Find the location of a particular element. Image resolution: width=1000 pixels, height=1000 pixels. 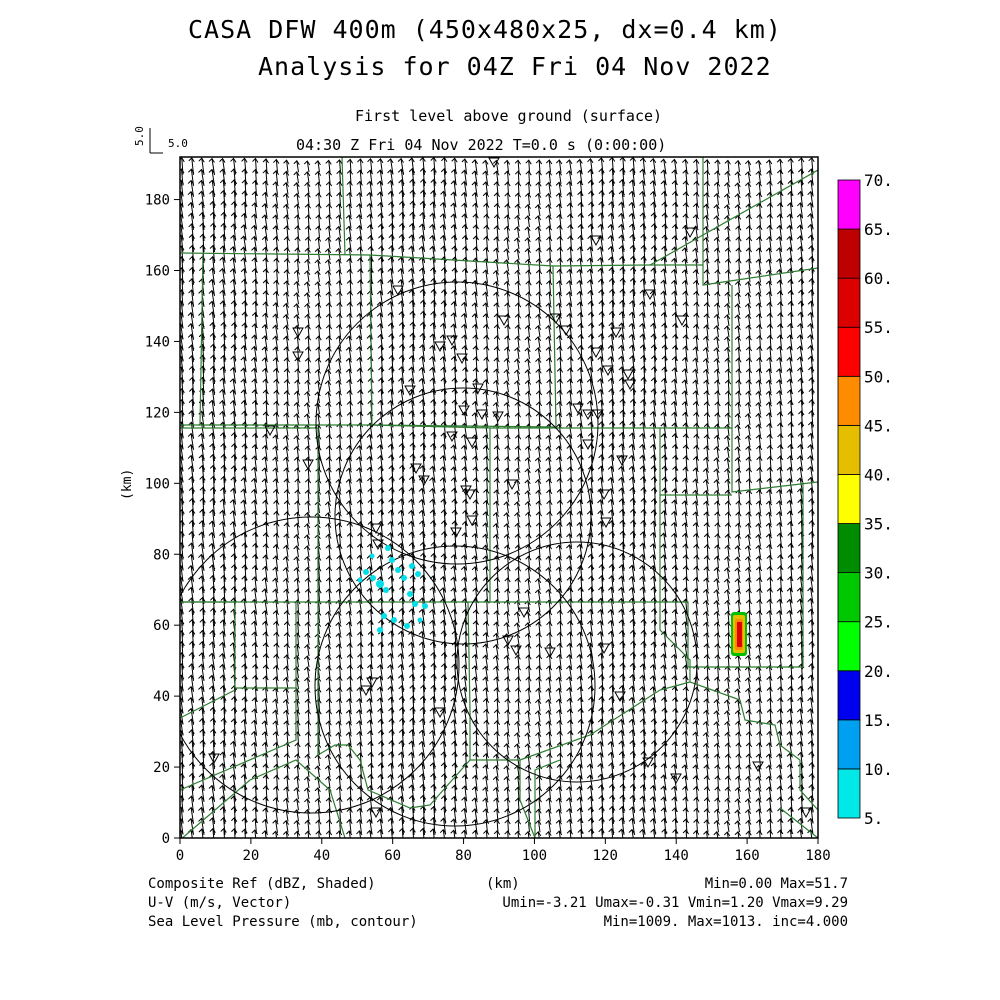

station-marker is located at coordinates (464, 411).